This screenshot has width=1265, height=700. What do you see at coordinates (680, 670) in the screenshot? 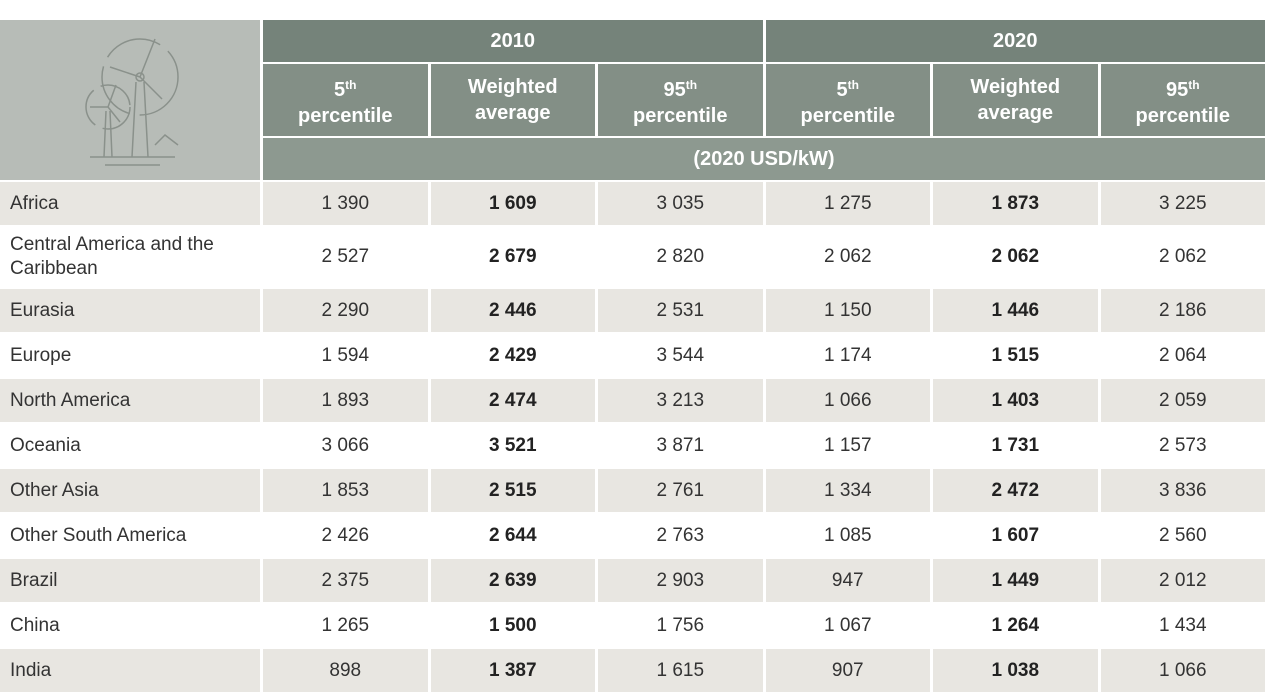
I see `value-cell: 1 615` at bounding box center [680, 670].